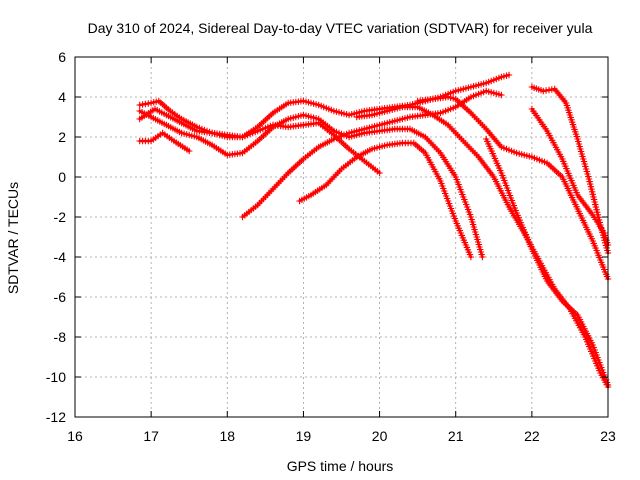  Describe the element at coordinates (62, 97) in the screenshot. I see `y-tick-label: 4` at that location.